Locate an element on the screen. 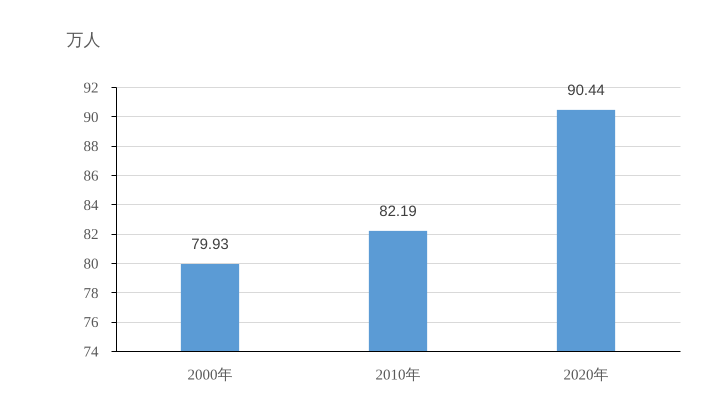  y-tick-label: 90 is located at coordinates (91, 118).